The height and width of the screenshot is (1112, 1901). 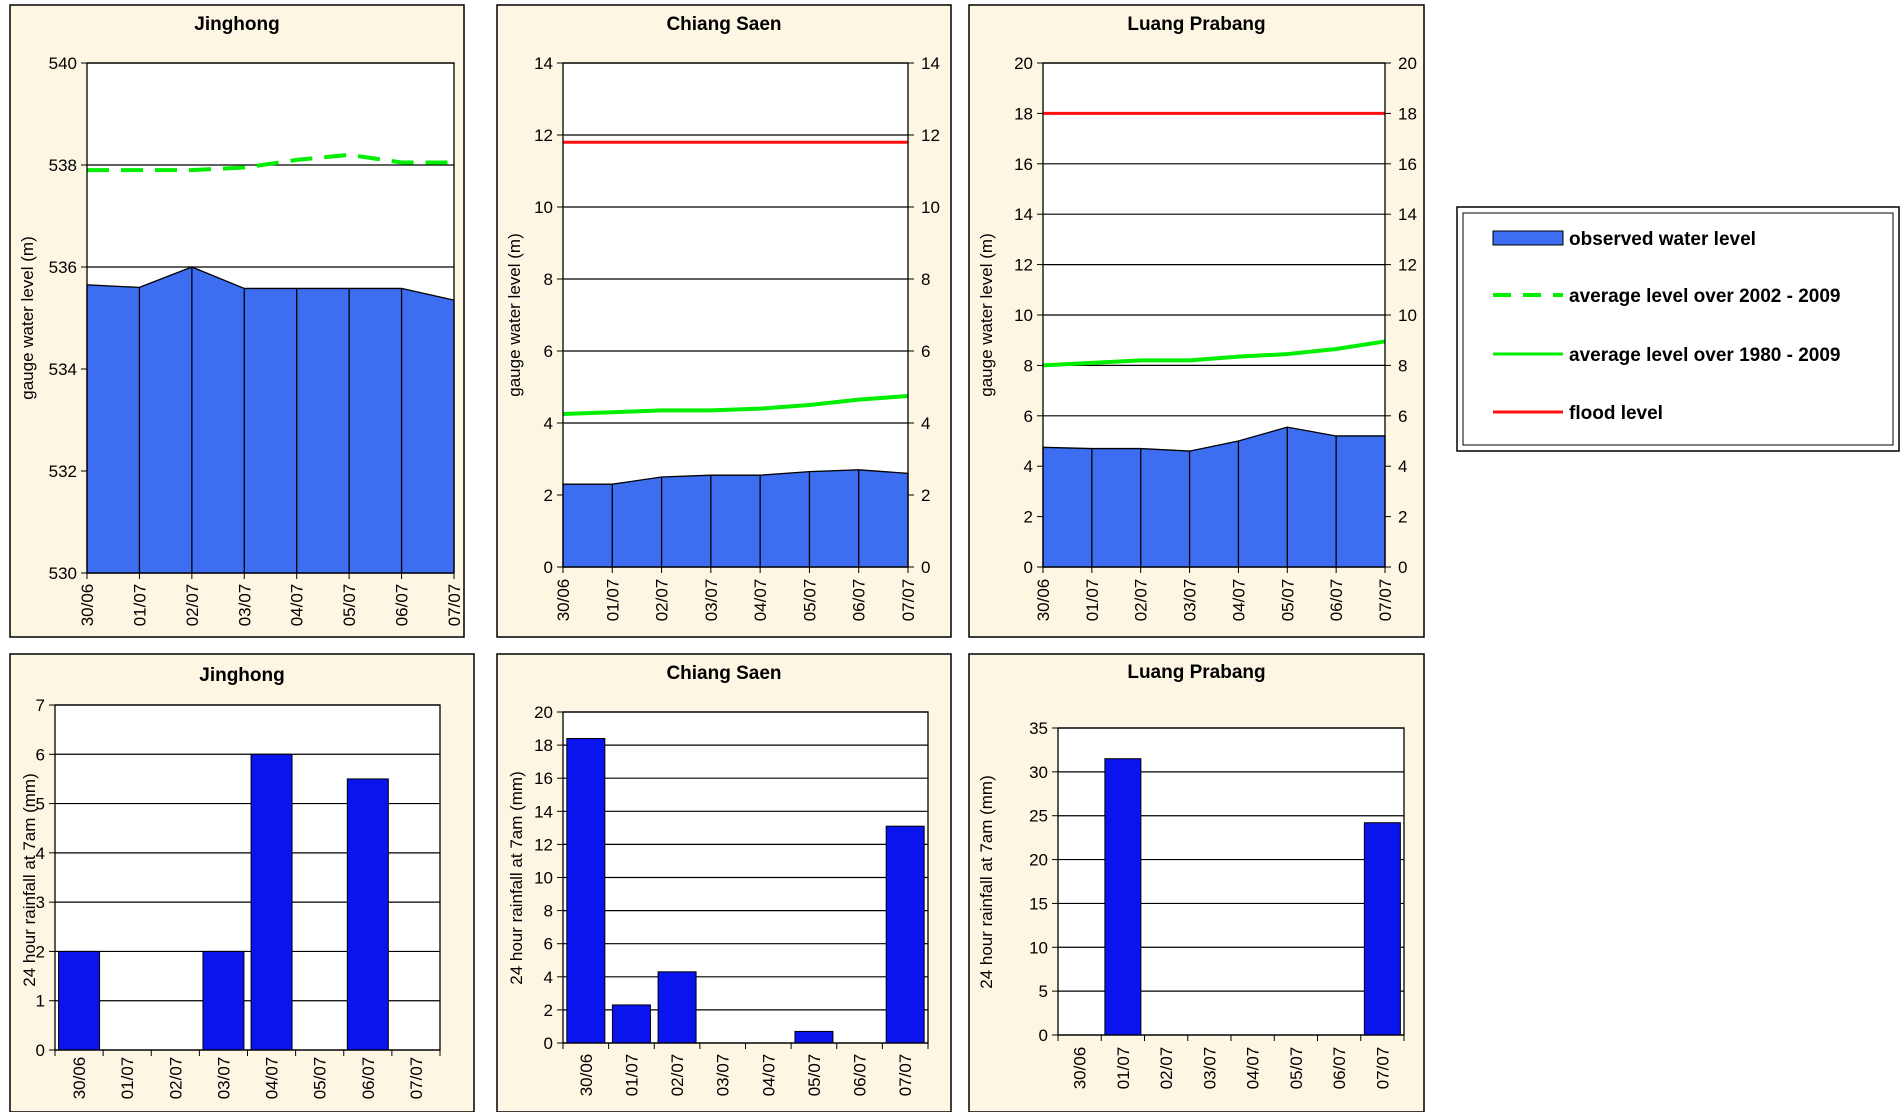 I want to click on y-tick-label: 534, so click(x=63, y=369).